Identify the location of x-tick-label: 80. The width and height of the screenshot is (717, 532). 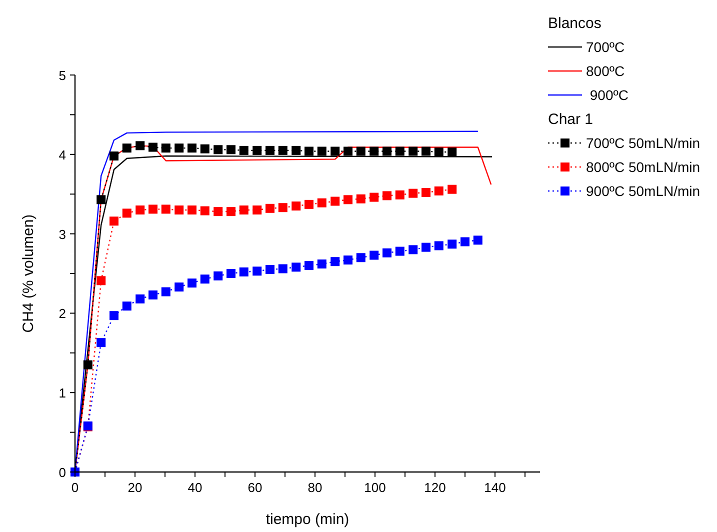
(315, 487).